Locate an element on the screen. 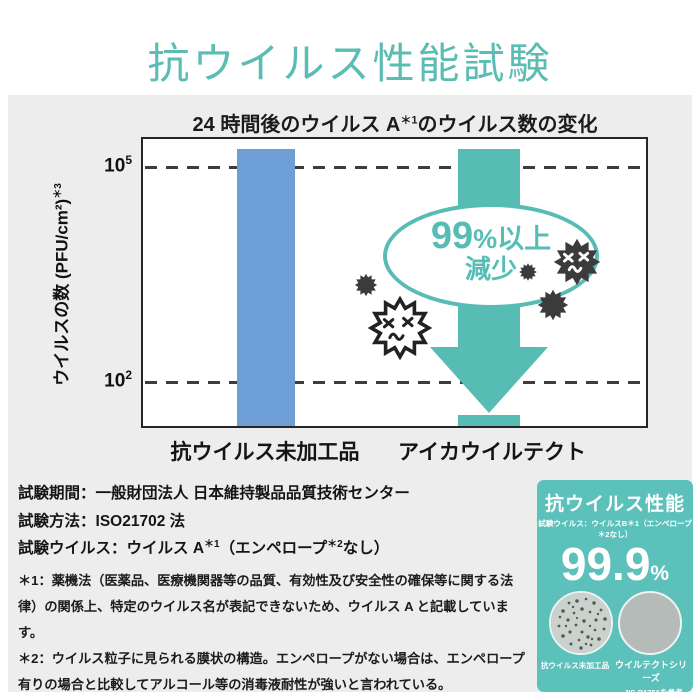 Image resolution: width=700 pixels, height=700 pixels. reduction-badge: 99%以上 減少 is located at coordinates (491, 256).